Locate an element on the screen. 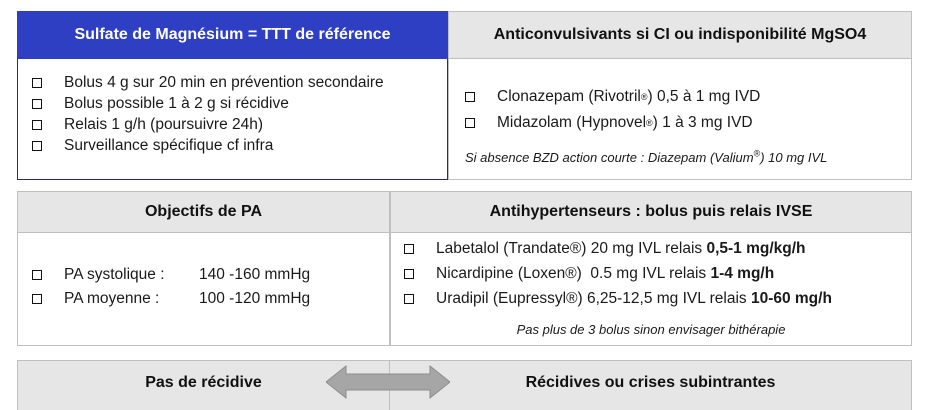  recidives-header: Récidives ou crises subintrantes is located at coordinates (651, 385).